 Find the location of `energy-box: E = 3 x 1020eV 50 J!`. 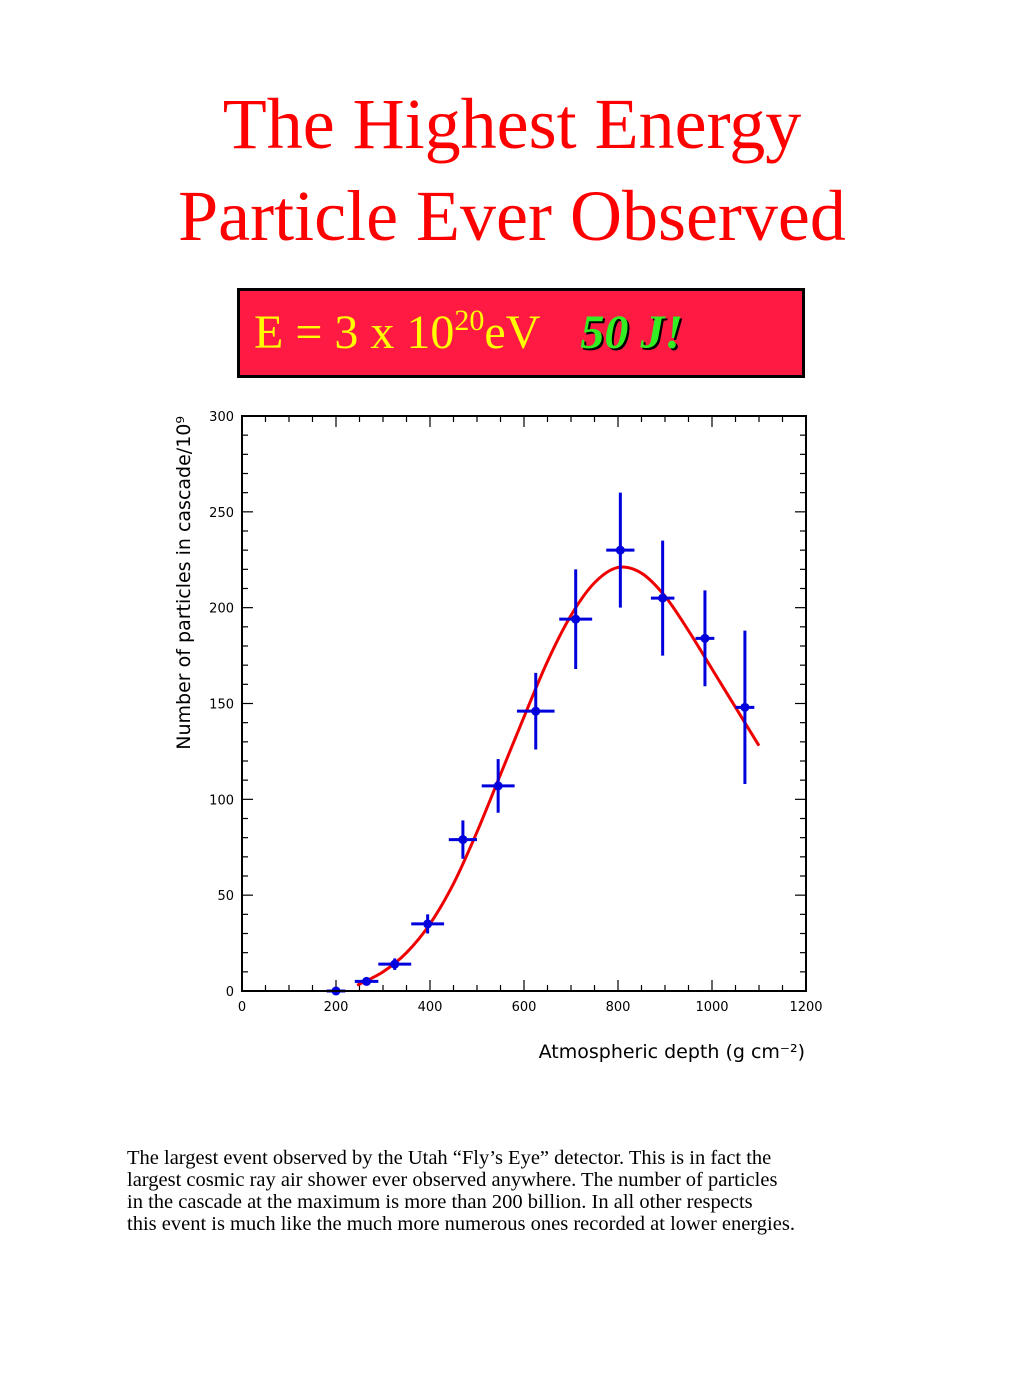

energy-box: E = 3 x 1020eV 50 J! is located at coordinates (521, 333).